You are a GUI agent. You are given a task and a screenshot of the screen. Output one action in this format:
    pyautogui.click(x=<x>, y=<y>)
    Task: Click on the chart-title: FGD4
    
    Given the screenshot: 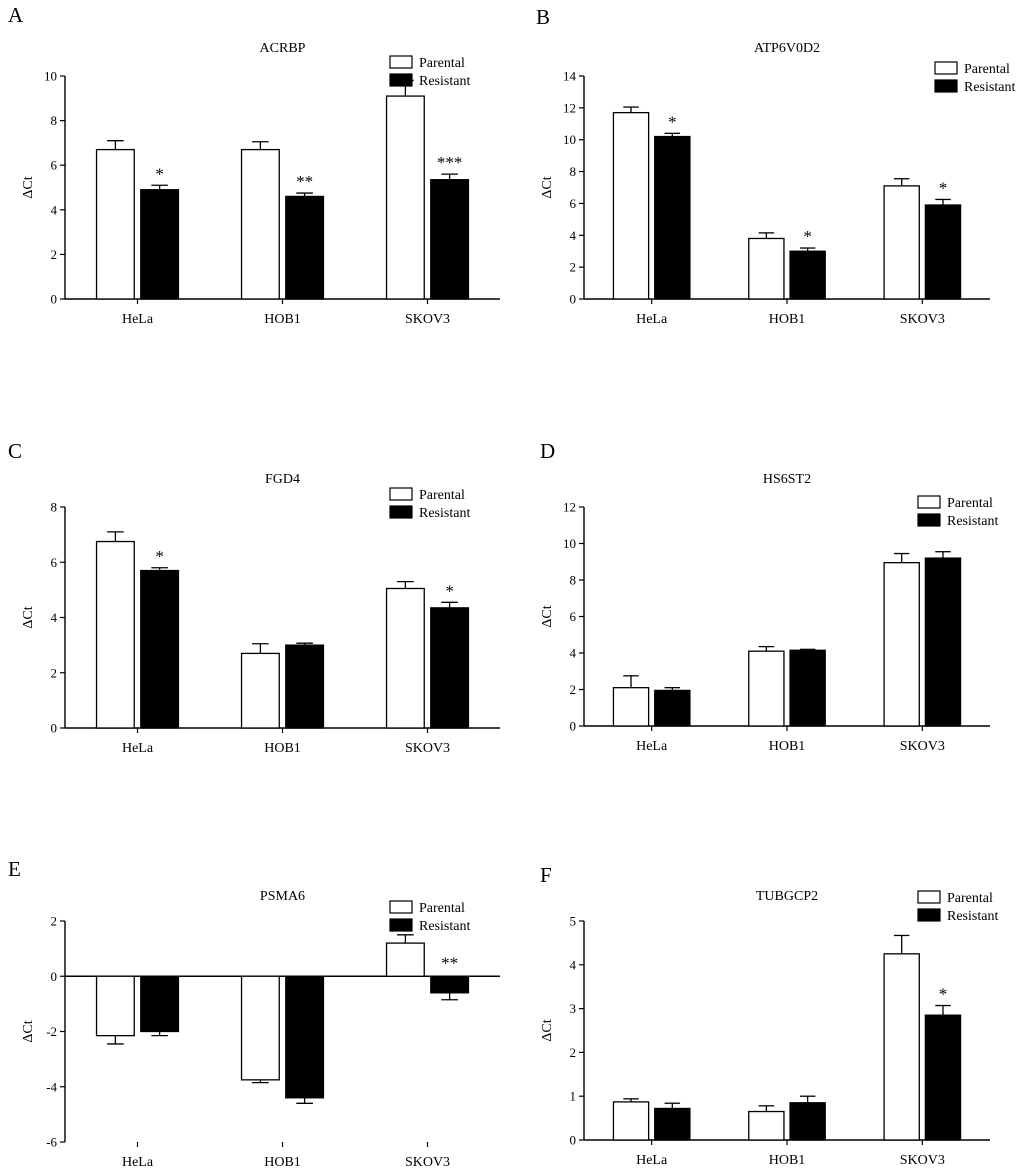 What is the action you would take?
    pyautogui.click(x=282, y=479)
    